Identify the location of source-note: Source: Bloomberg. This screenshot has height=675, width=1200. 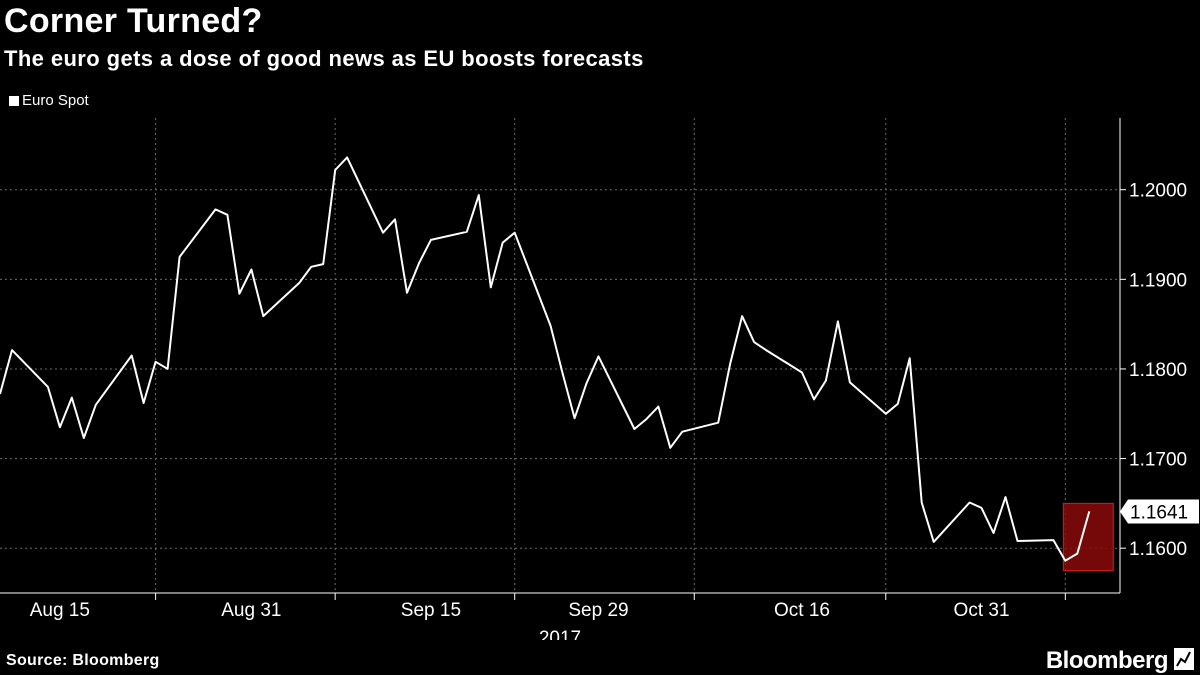
(83, 660).